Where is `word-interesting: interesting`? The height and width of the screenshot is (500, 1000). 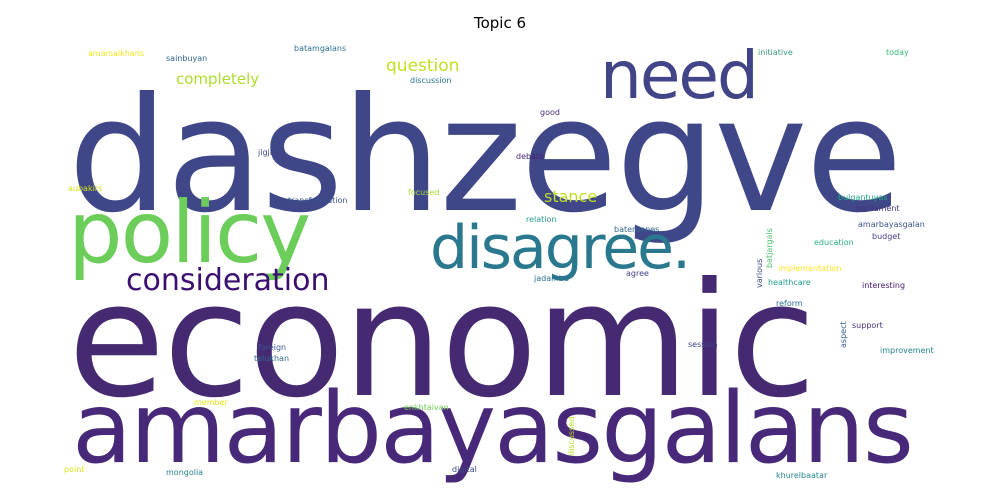
word-interesting: interesting is located at coordinates (883, 285).